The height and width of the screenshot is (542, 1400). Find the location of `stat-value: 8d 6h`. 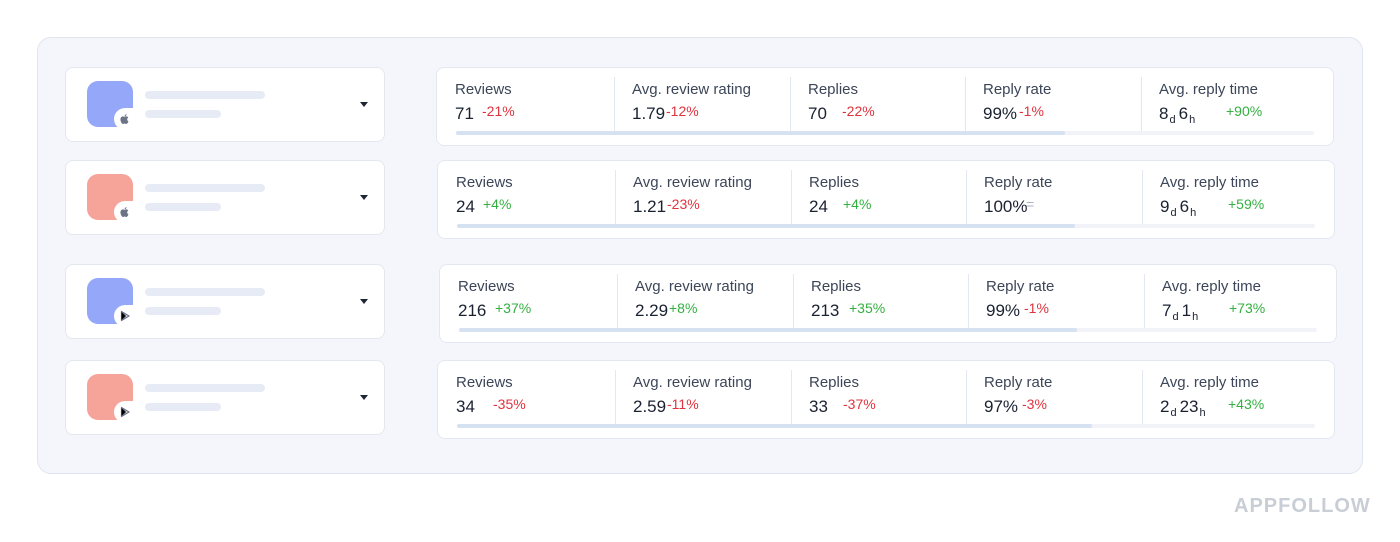

stat-value: 8d 6h is located at coordinates (1178, 115).